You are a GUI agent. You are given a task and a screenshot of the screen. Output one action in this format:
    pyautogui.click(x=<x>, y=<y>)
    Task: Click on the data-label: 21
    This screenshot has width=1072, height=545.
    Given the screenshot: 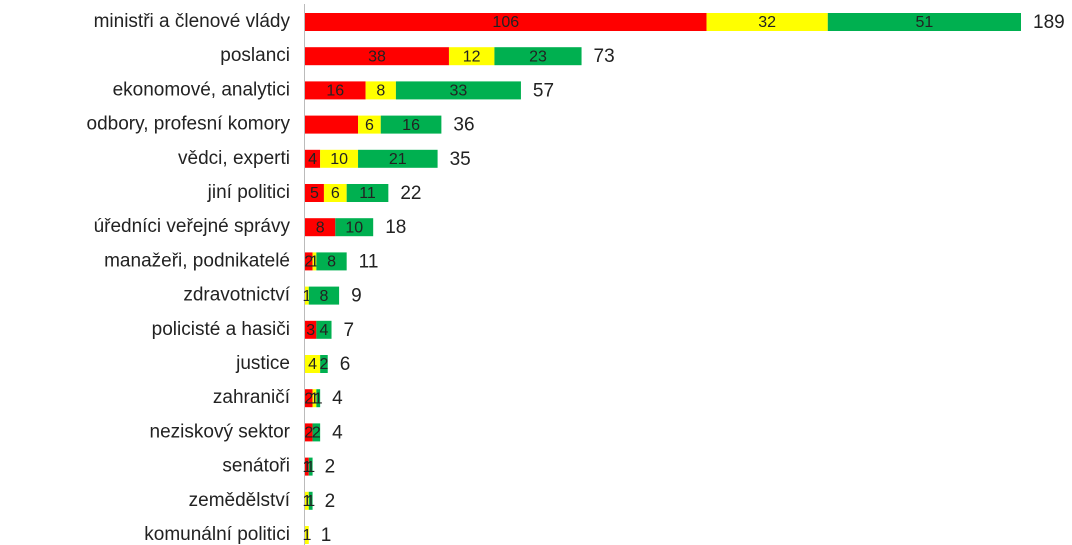 What is the action you would take?
    pyautogui.click(x=398, y=159)
    